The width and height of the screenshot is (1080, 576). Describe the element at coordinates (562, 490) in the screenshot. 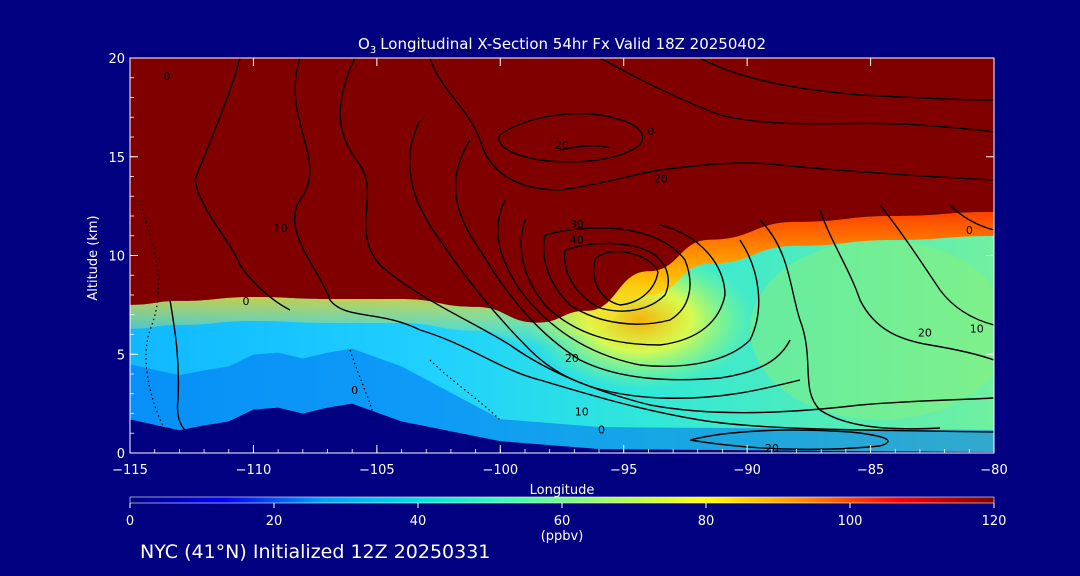

I see `x-axis-label: Longitude` at that location.